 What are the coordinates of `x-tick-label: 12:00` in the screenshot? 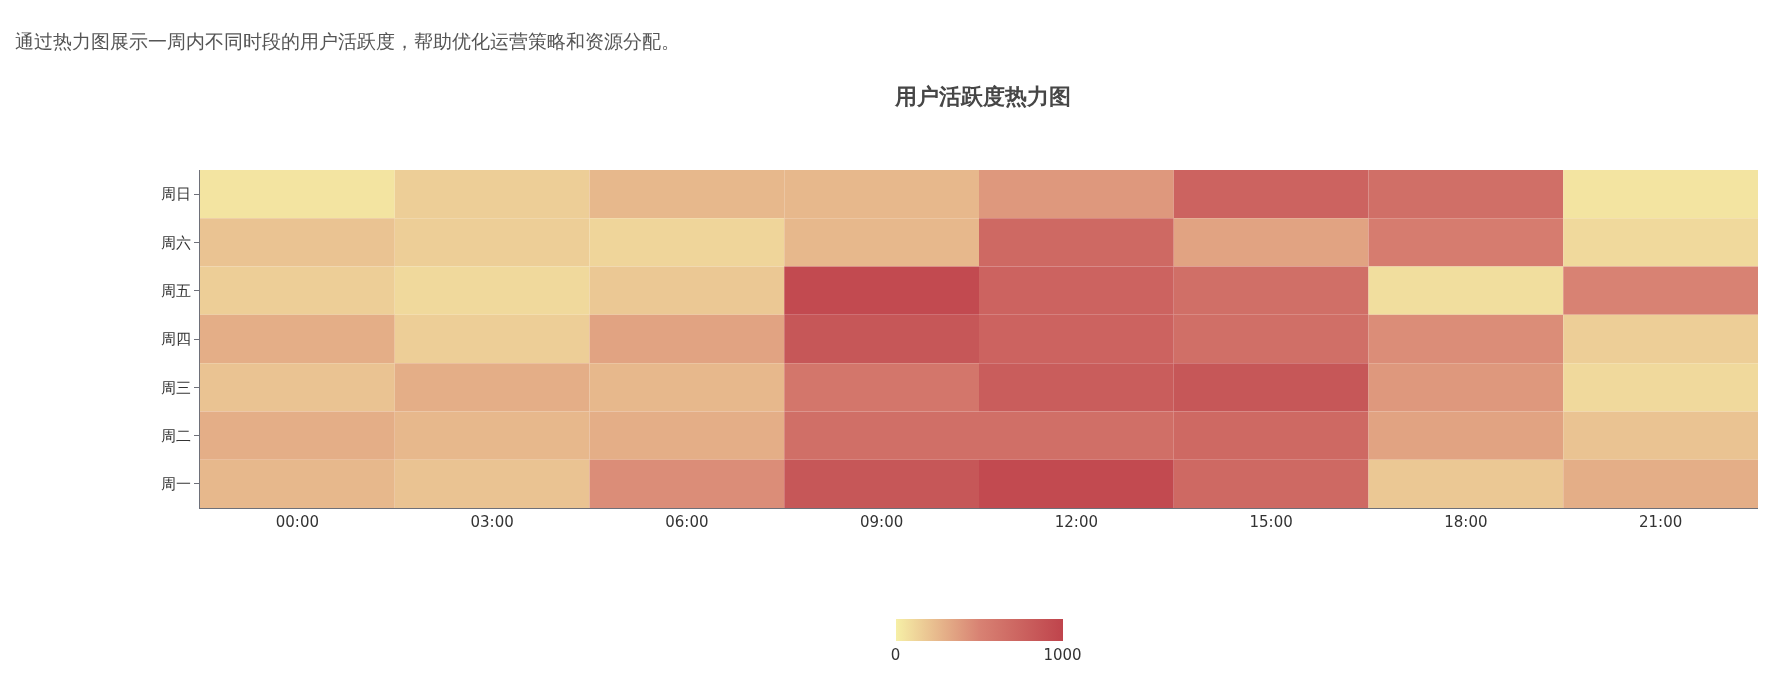 It's located at (1076, 522).